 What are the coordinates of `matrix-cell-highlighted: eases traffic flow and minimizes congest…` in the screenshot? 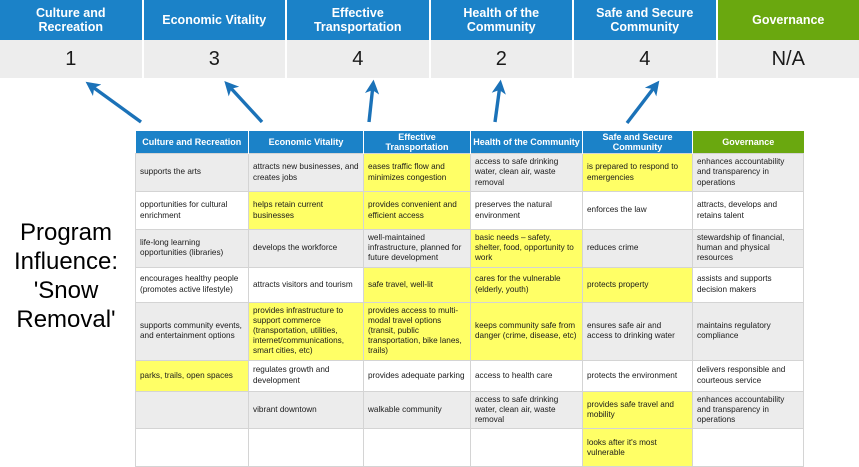 It's located at (417, 173).